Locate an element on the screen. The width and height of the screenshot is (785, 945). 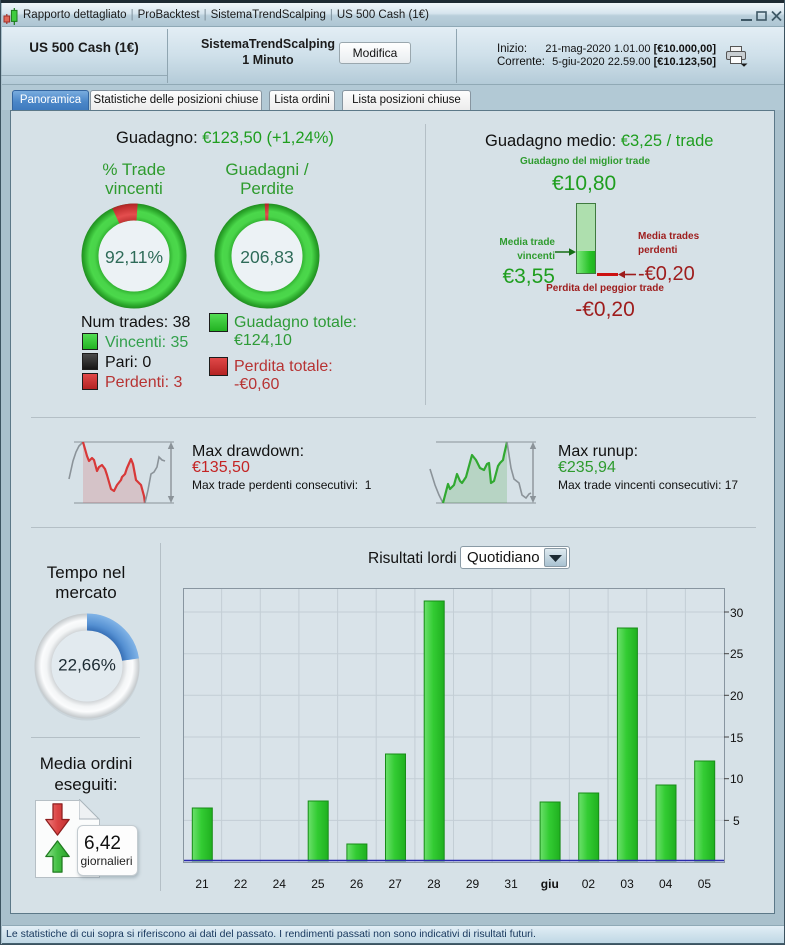
svg-text: 206,83 is located at coordinates (267, 257).